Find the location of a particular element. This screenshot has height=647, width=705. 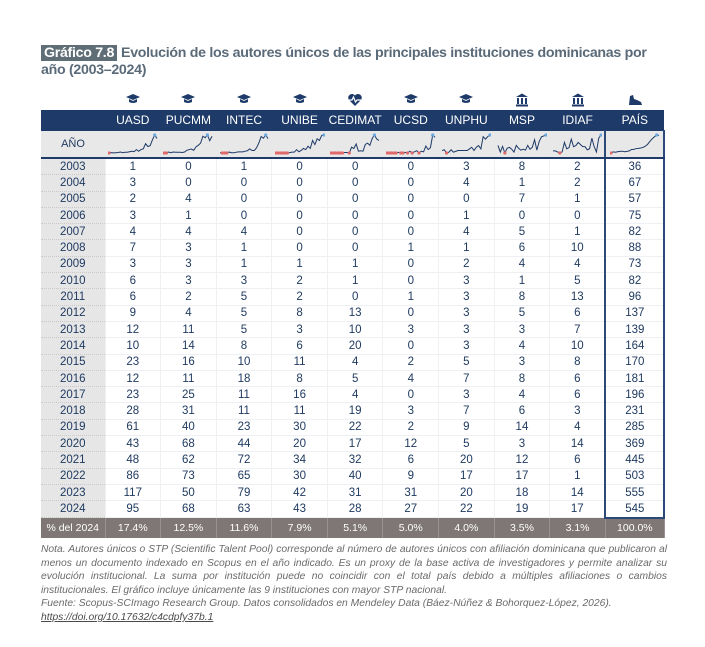

doi-link: https://doi.org/10.17632/c4cdpfy37b.1 is located at coordinates (127, 617).